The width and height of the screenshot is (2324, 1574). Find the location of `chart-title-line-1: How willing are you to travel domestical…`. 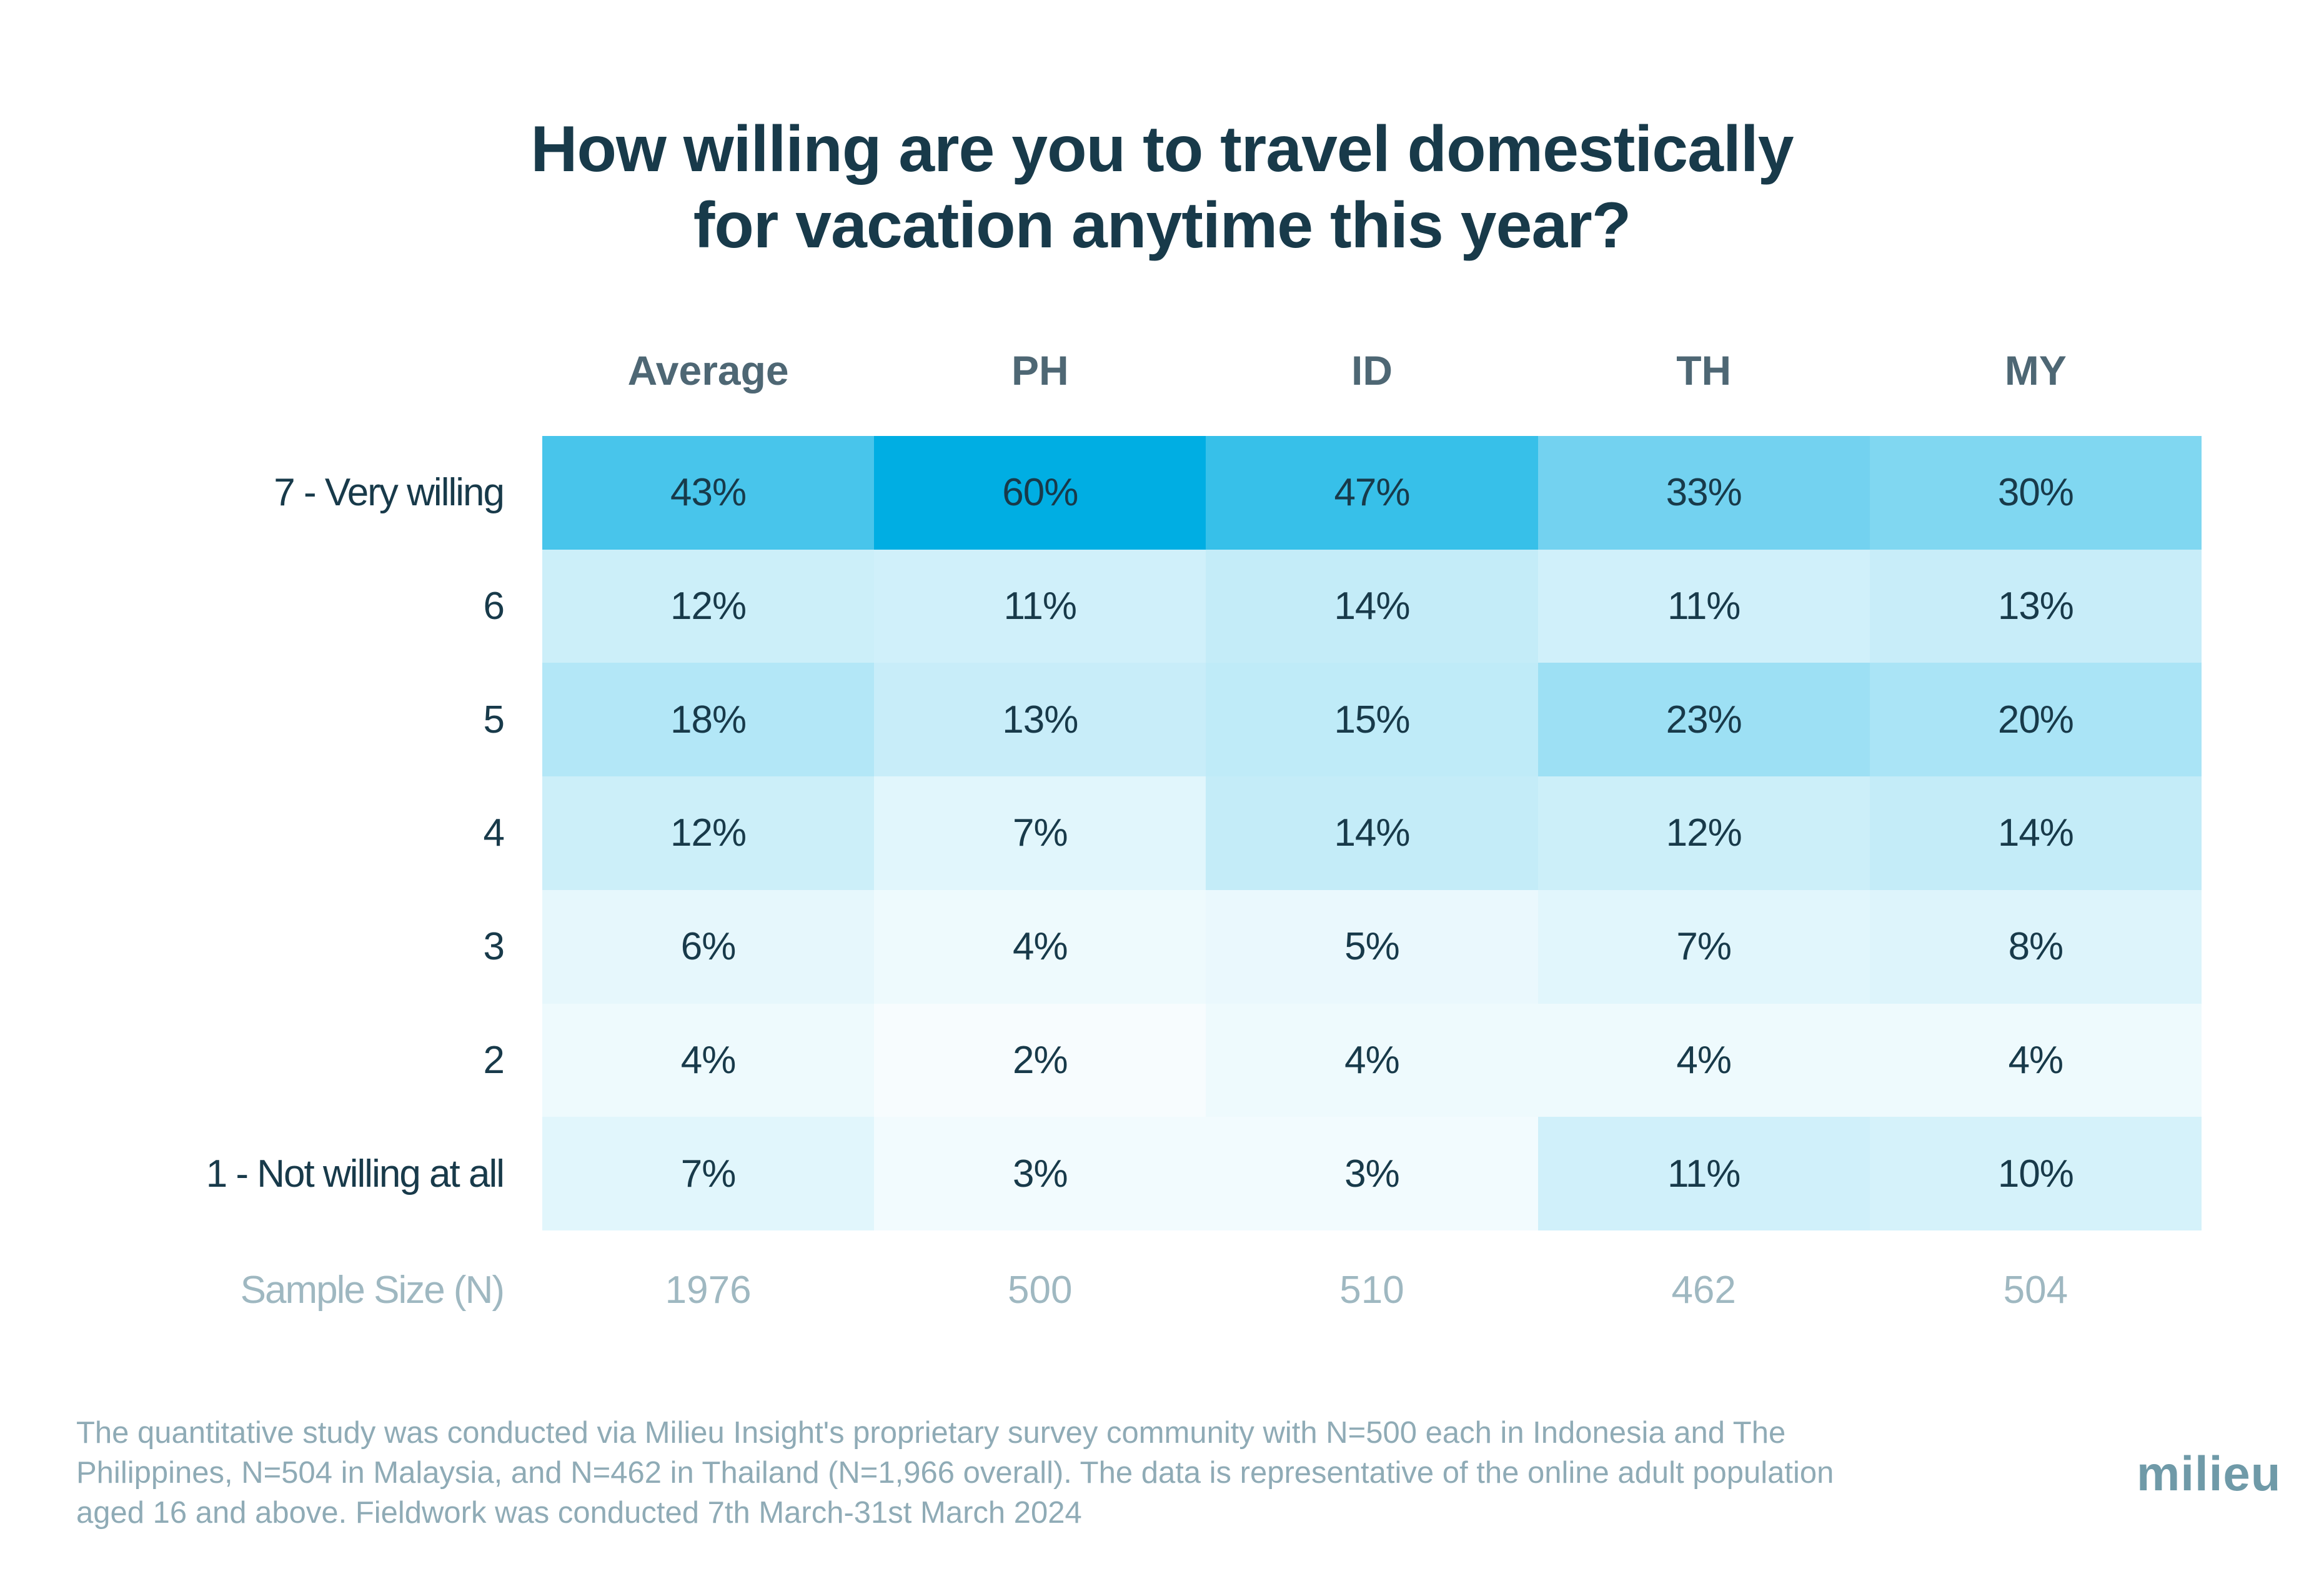

chart-title-line-1: How willing are you to travel domestical… is located at coordinates (1162, 149).